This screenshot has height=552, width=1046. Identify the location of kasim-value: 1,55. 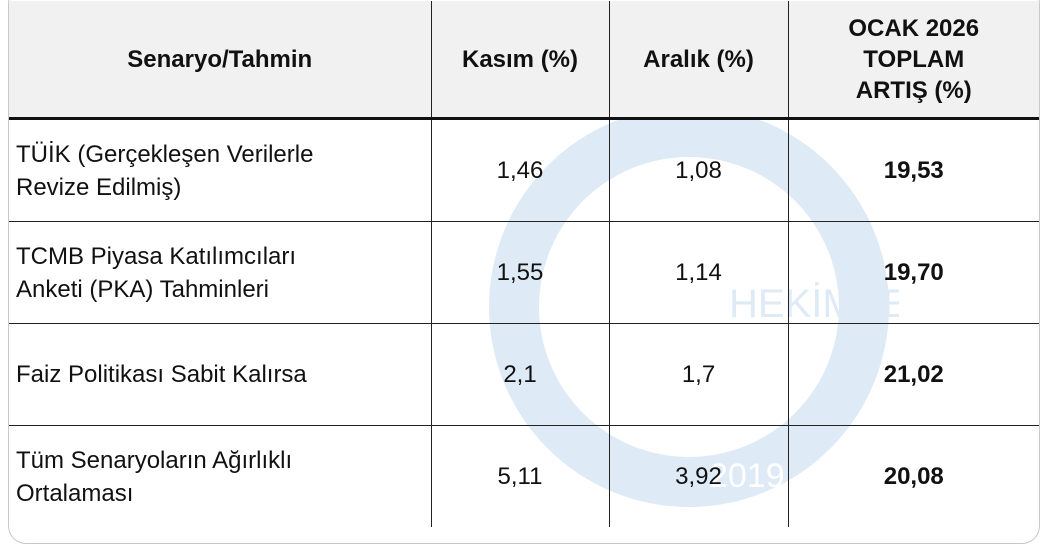
(519, 272).